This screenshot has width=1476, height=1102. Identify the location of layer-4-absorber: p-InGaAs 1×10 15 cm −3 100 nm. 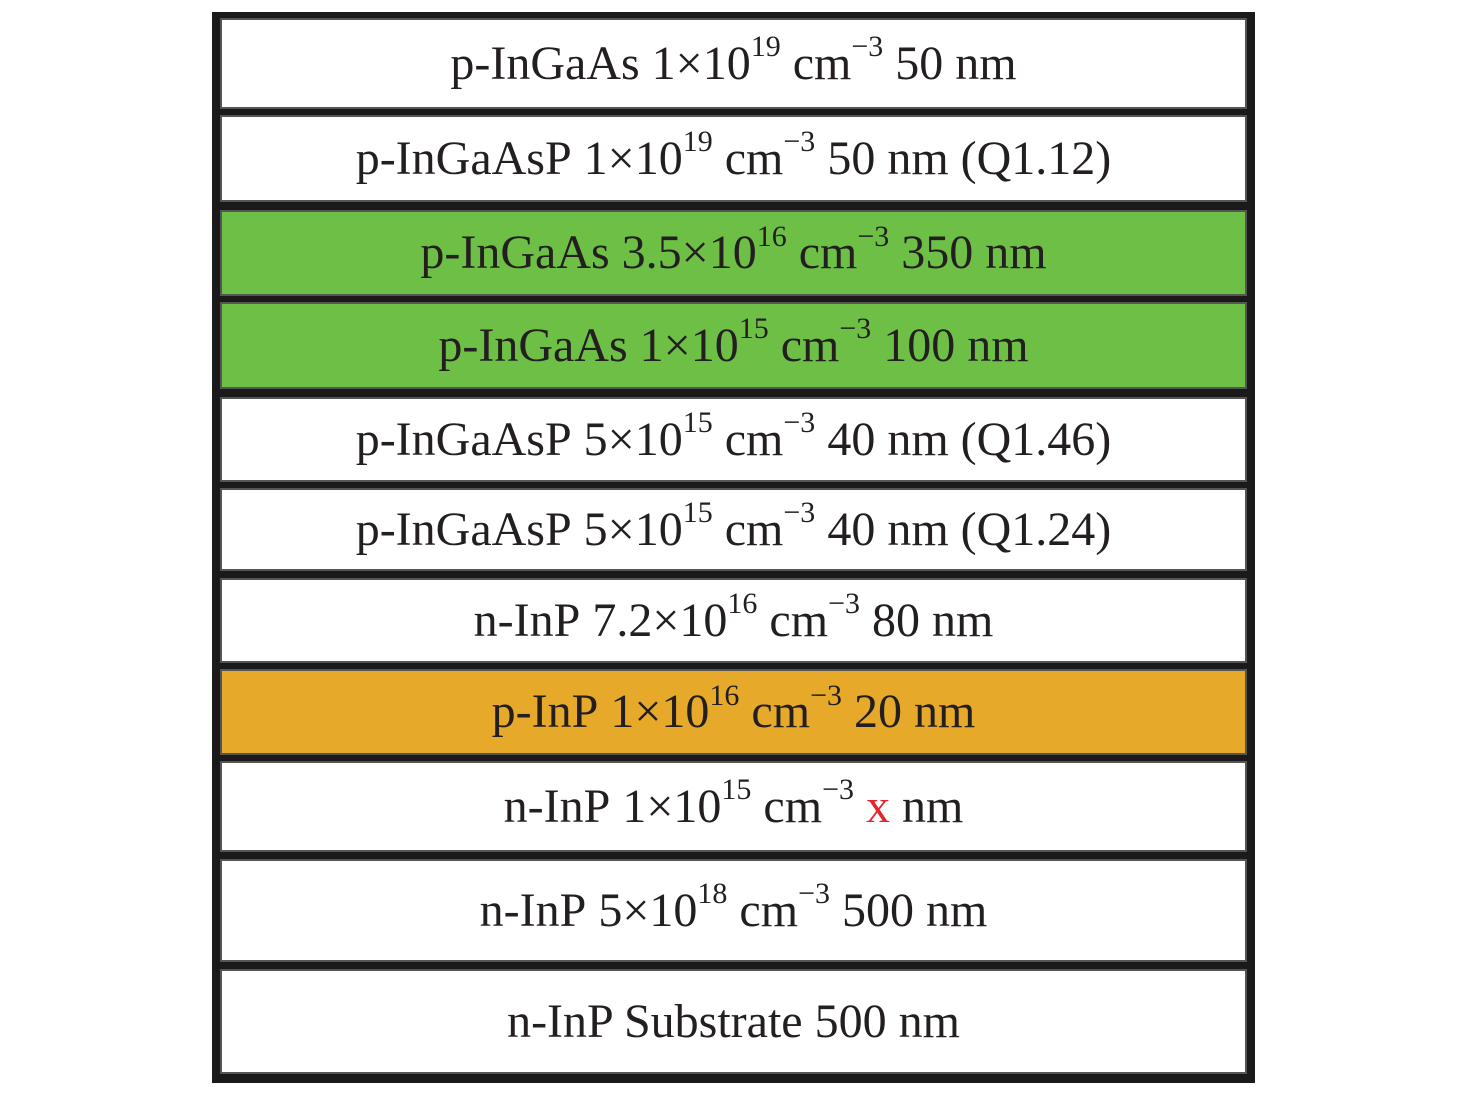
(733, 345).